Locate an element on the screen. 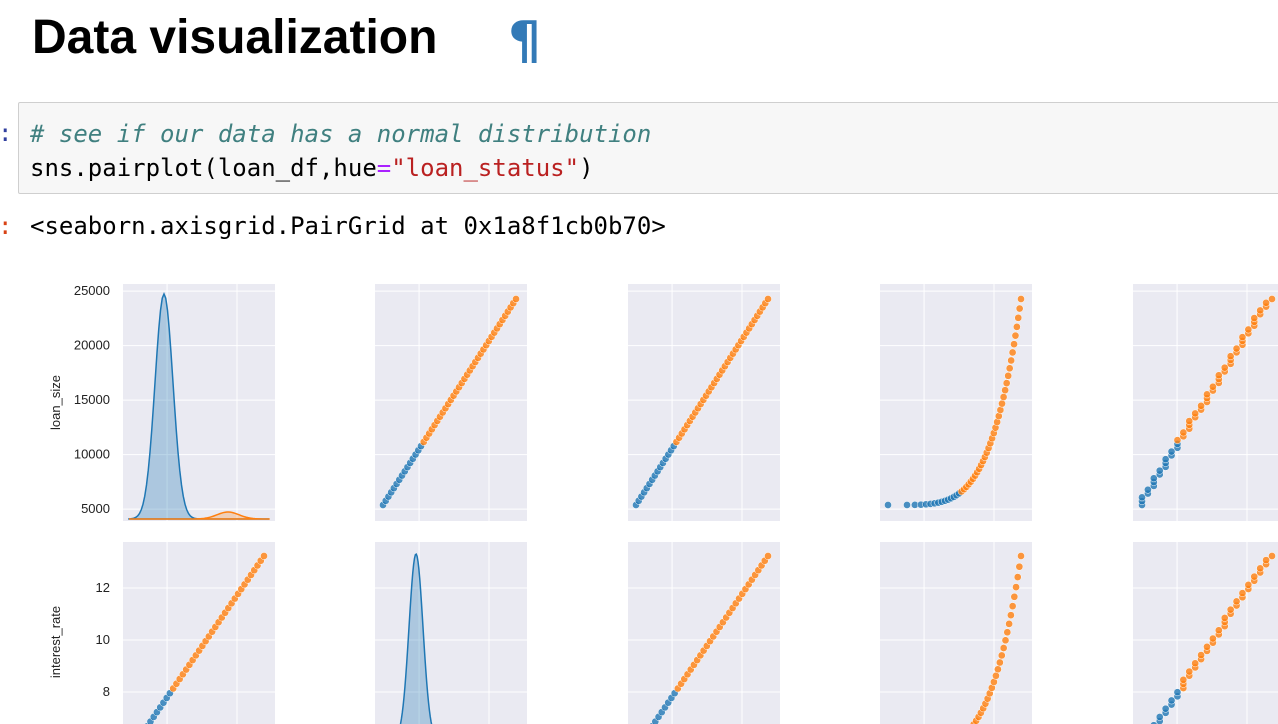 This screenshot has height=724, width=1278. page-title: Data visualization is located at coordinates (235, 37).